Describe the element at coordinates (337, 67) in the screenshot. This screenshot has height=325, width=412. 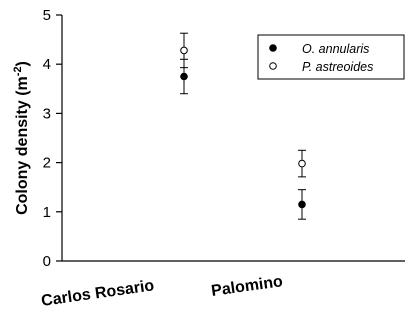
I see `legend-label: P. astreoides` at that location.